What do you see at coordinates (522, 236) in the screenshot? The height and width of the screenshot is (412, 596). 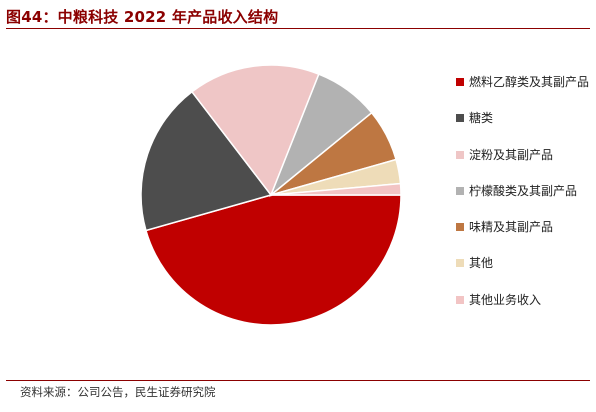 I see `legend-item-5: 味精及其副产品` at bounding box center [522, 236].